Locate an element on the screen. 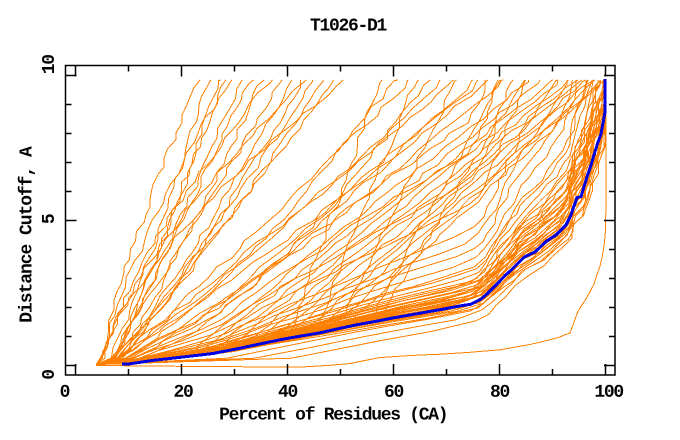 The image size is (680, 440). svg-text: Percent of Residues (CA) is located at coordinates (333, 415).